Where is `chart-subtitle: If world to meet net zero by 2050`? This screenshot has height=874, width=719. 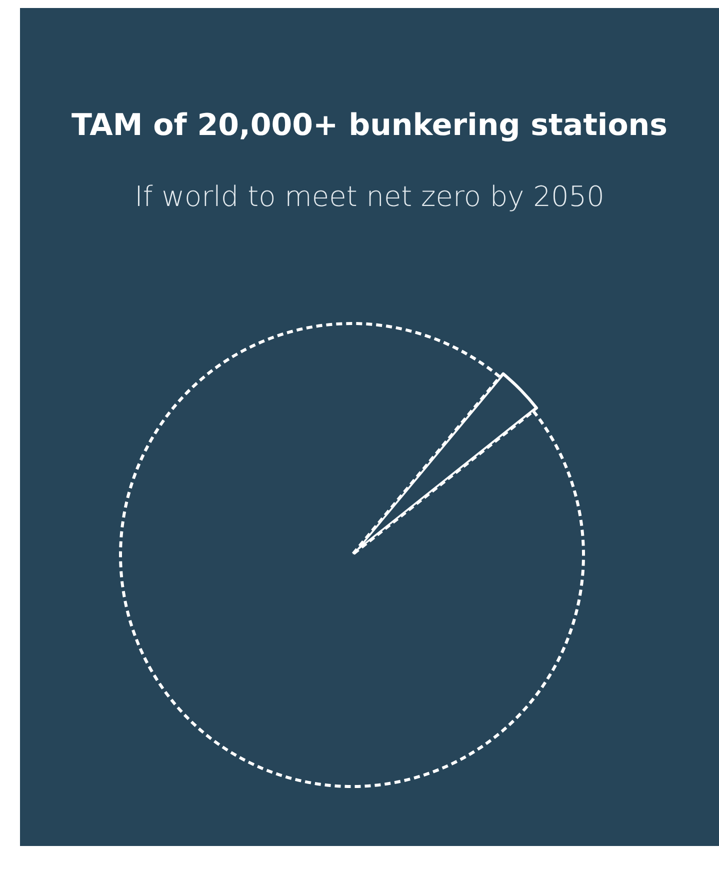 chart-subtitle: If world to meet net zero by 2050 is located at coordinates (370, 196).